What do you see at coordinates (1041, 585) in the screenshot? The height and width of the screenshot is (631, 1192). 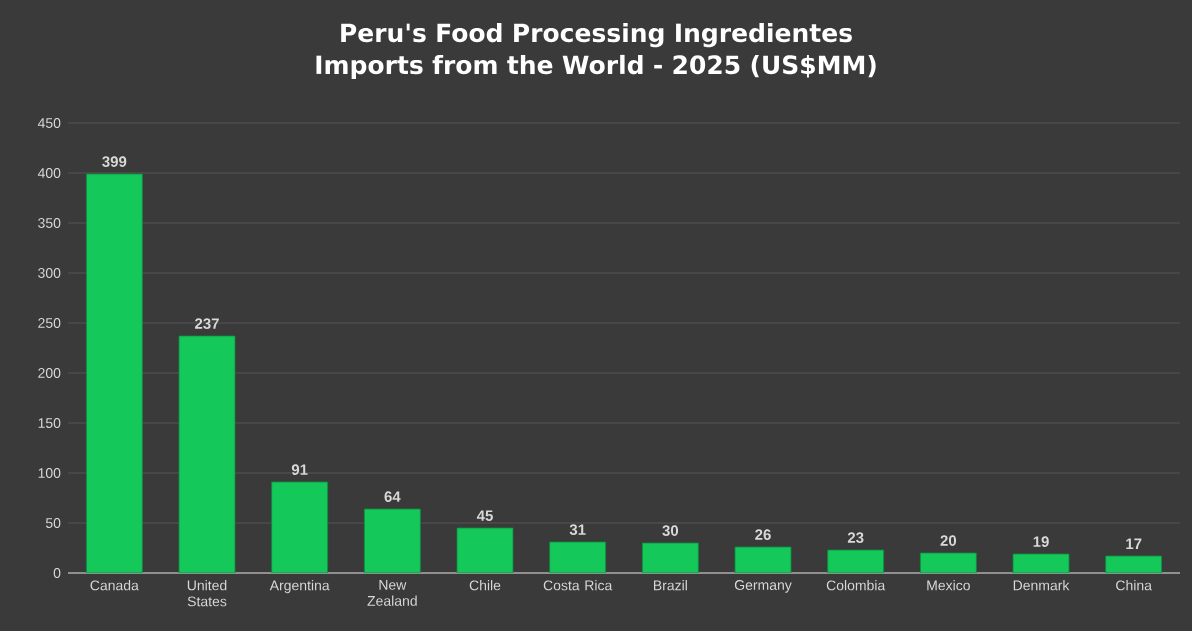 I see `x-tick-label: Denmark` at bounding box center [1041, 585].